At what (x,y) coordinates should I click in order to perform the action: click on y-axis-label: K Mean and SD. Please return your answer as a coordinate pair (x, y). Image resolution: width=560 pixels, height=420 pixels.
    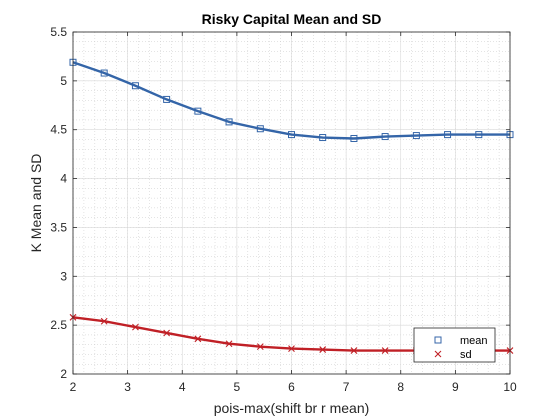
    Looking at the image, I should click on (36, 203).